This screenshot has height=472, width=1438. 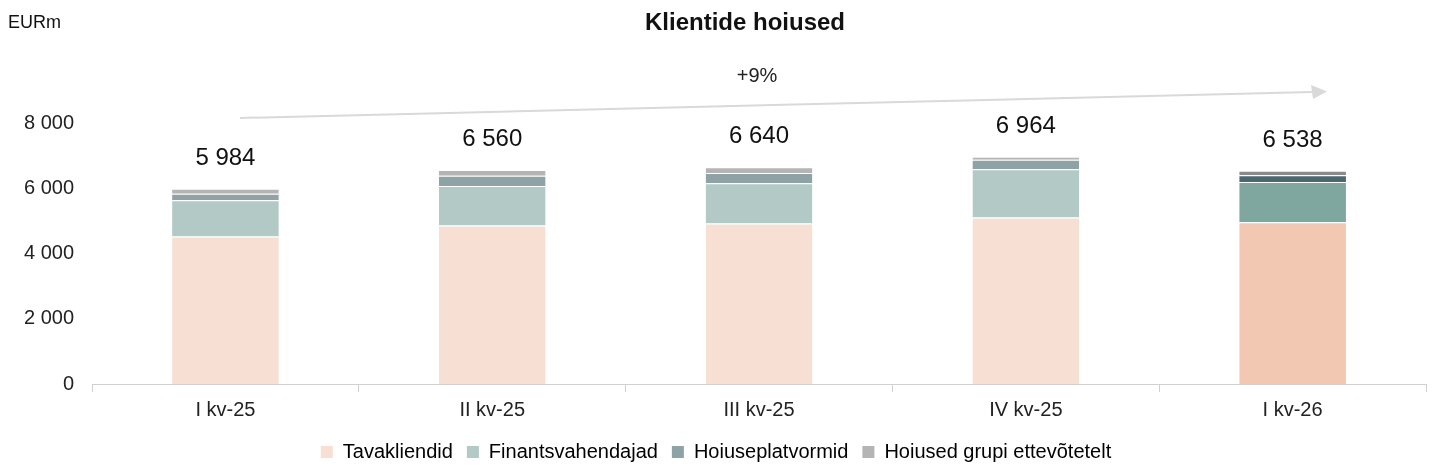 I want to click on total-label: 6 560, so click(x=492, y=137).